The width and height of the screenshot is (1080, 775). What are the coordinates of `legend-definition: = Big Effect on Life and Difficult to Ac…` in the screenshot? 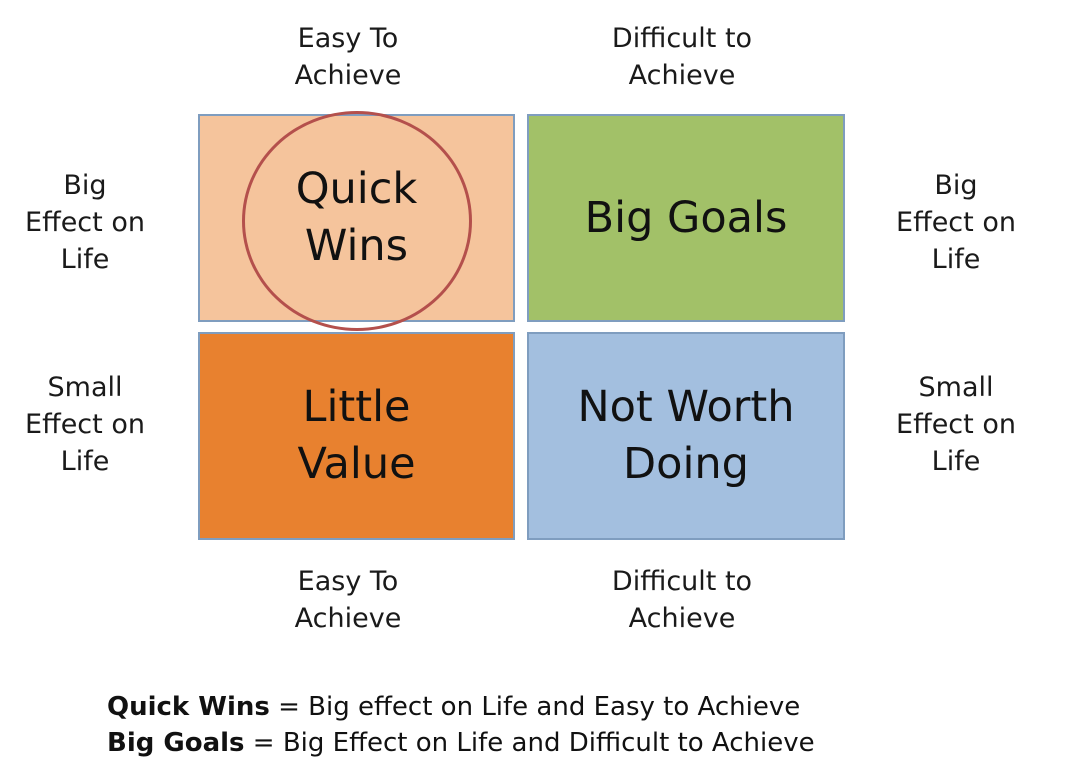 It's located at (529, 743).